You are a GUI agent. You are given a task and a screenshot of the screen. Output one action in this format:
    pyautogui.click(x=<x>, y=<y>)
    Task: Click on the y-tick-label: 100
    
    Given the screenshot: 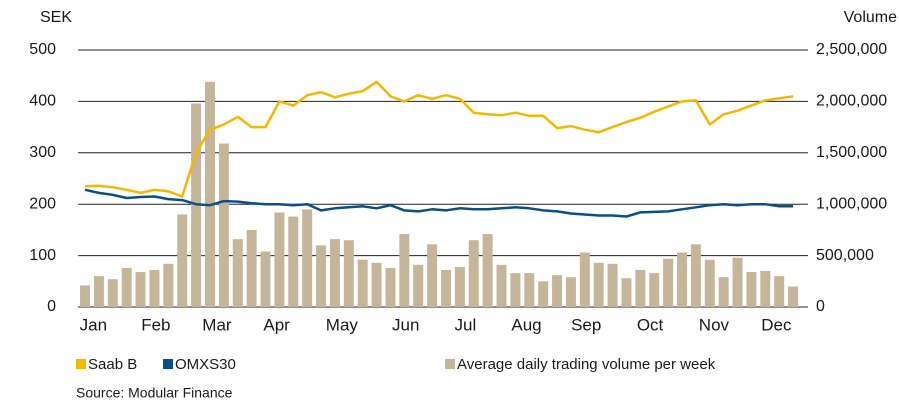 What is the action you would take?
    pyautogui.click(x=42, y=255)
    